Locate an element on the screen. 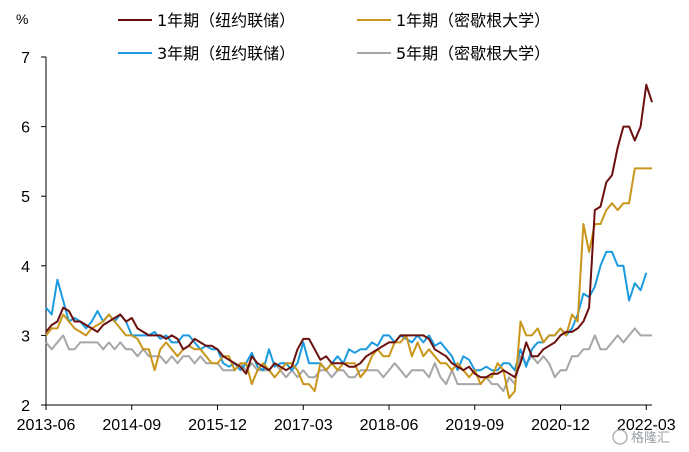  y-unit-label: % is located at coordinates (22, 19).